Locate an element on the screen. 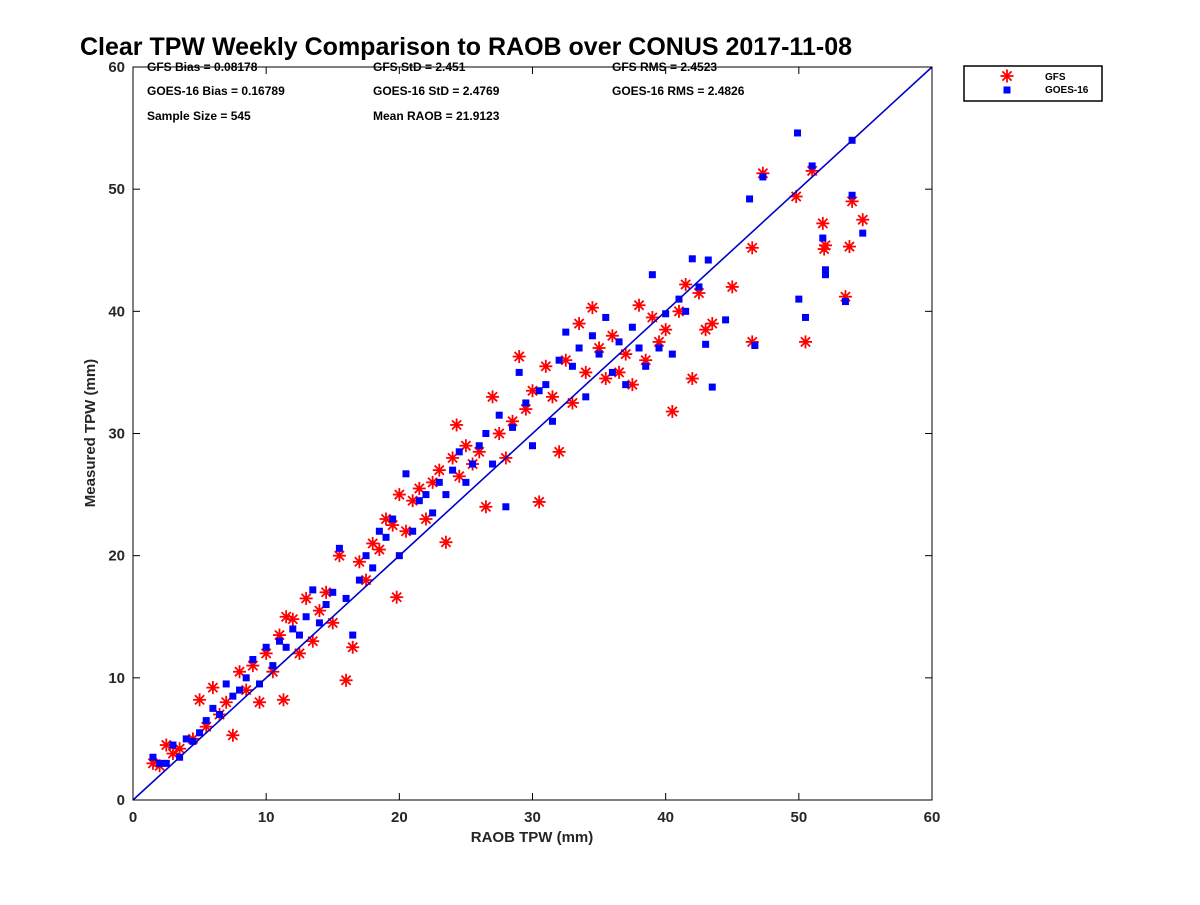 The image size is (1200, 905). y-tick-label: 20 is located at coordinates (116, 556).